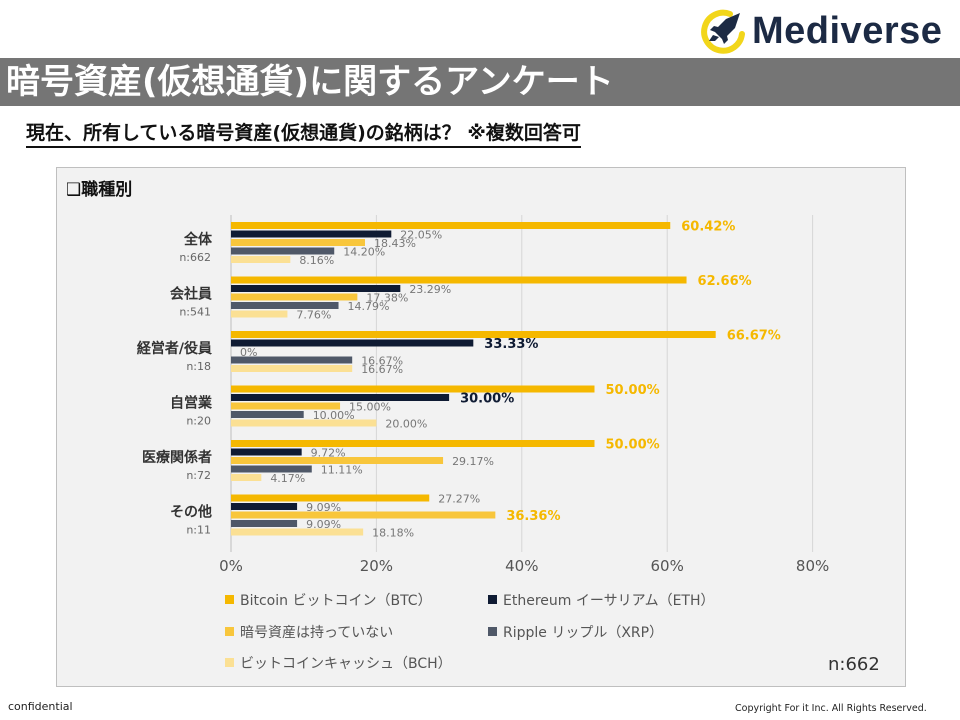  I want to click on category-label: 自営業, so click(191, 403).